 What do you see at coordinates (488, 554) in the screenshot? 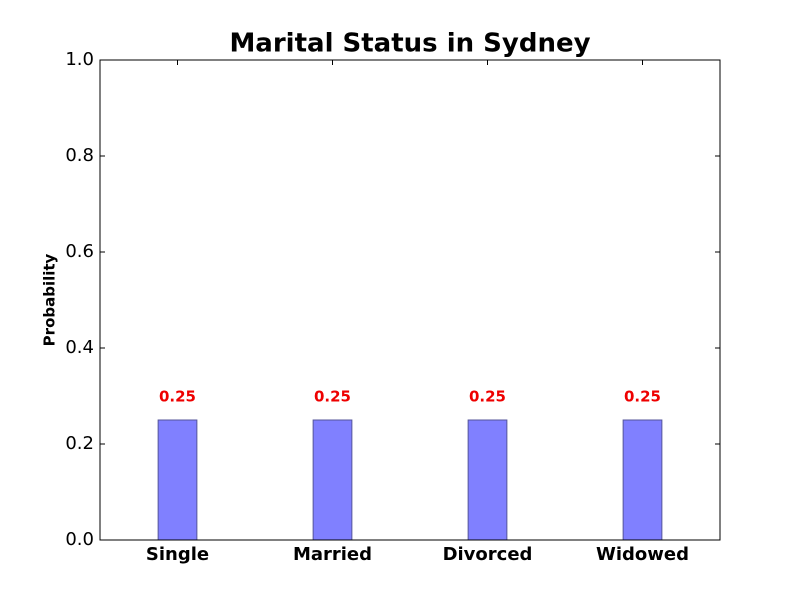
I see `x-tick-label: Divorced` at bounding box center [488, 554].